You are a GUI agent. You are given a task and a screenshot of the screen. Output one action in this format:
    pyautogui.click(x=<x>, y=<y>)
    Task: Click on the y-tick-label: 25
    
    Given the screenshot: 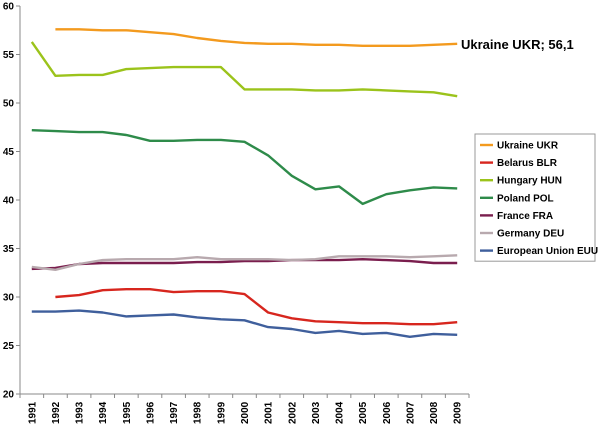 What is the action you would take?
    pyautogui.click(x=9, y=346)
    